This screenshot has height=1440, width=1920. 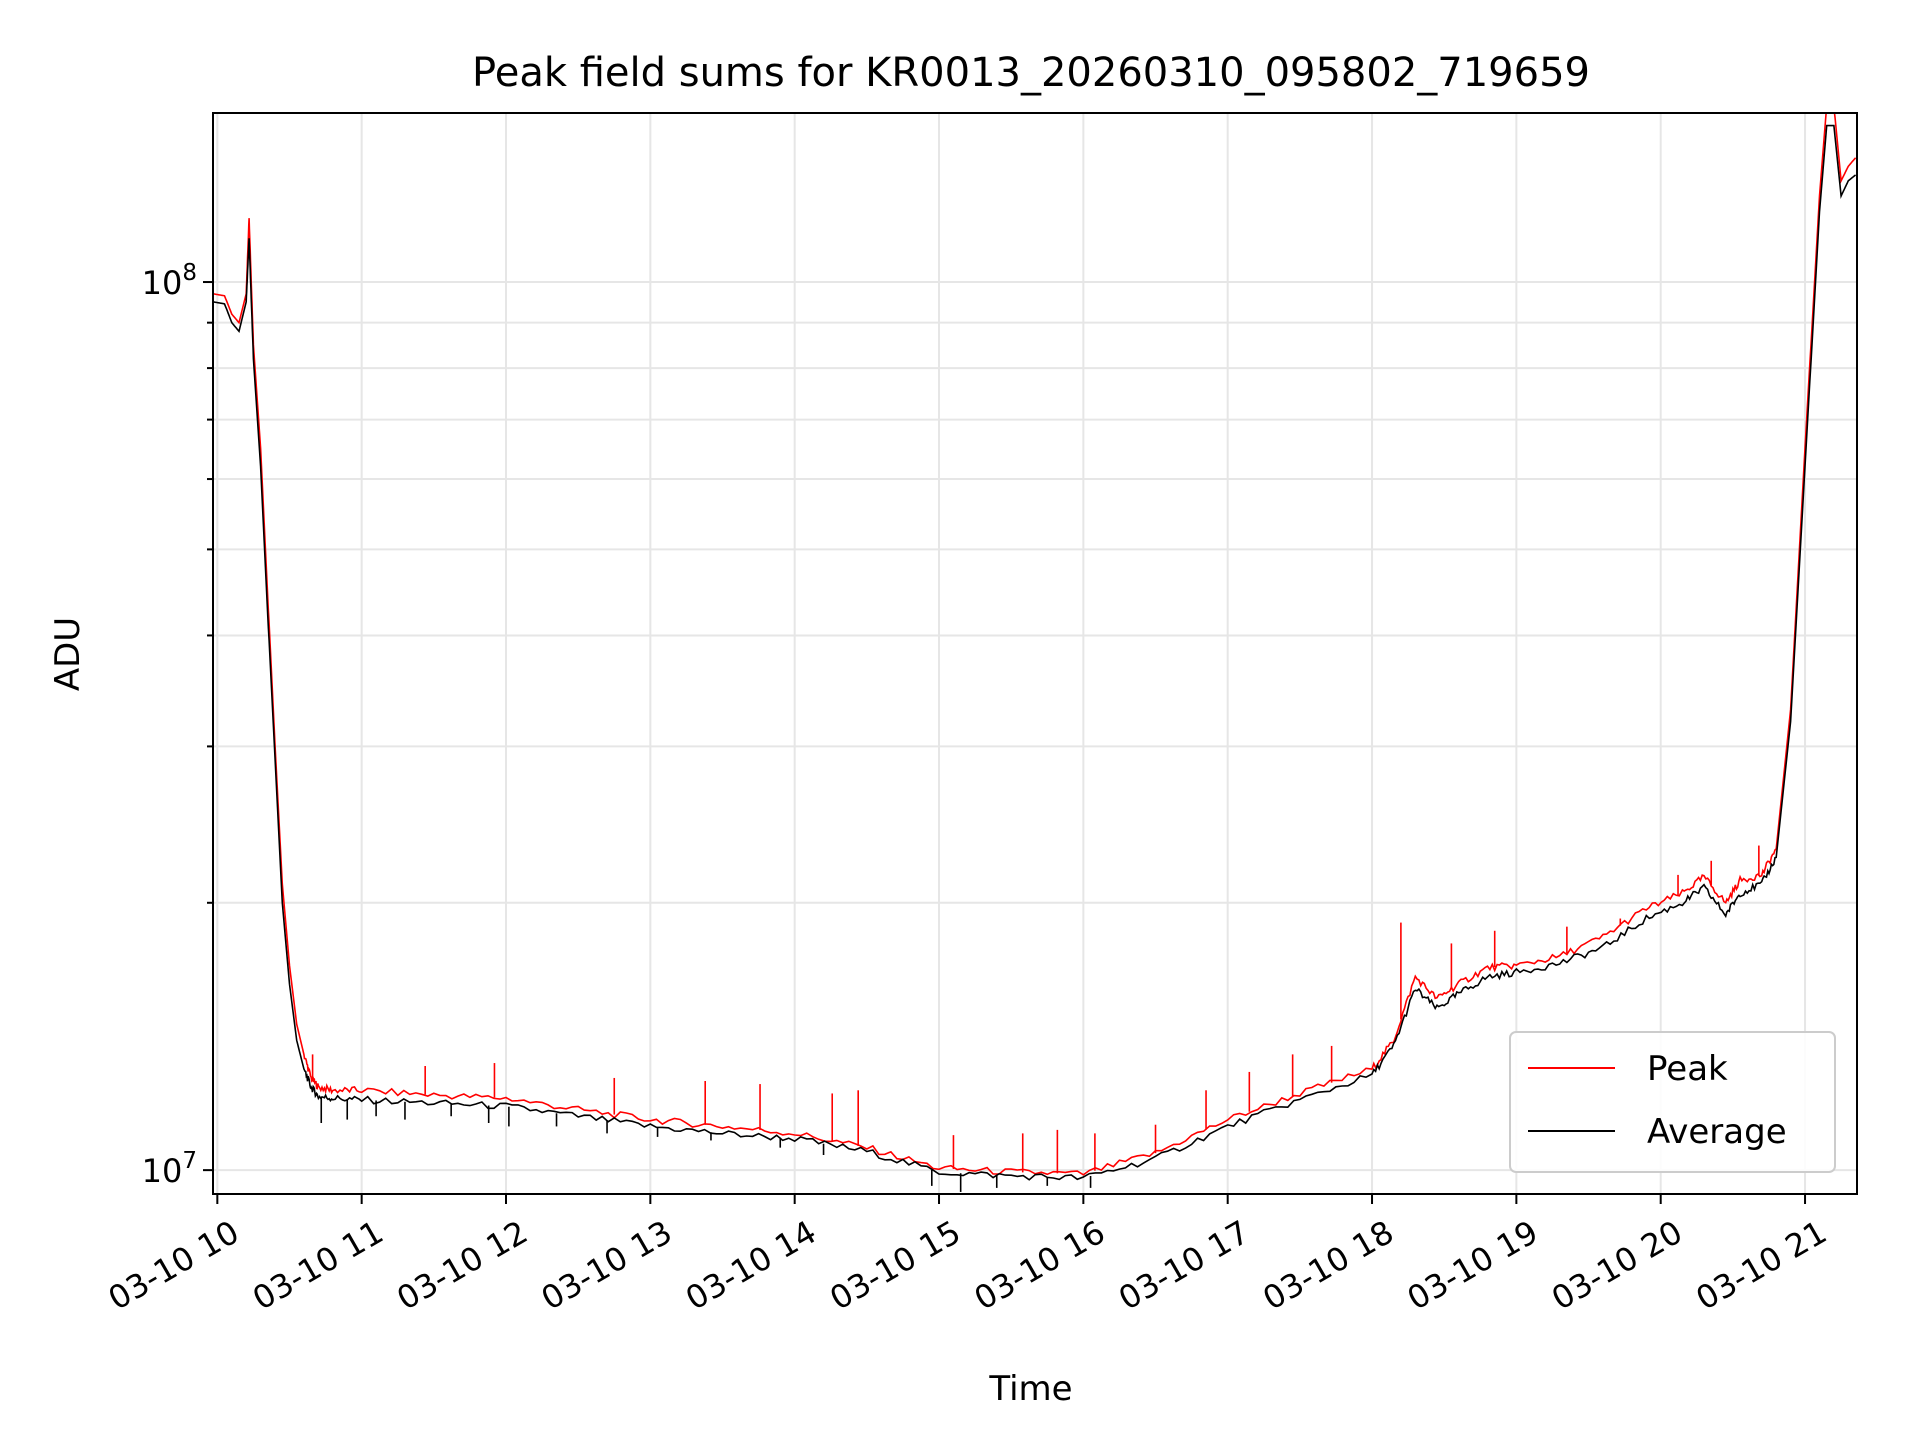 I want to click on x-axis-label: Time, so click(x=1030, y=1389).